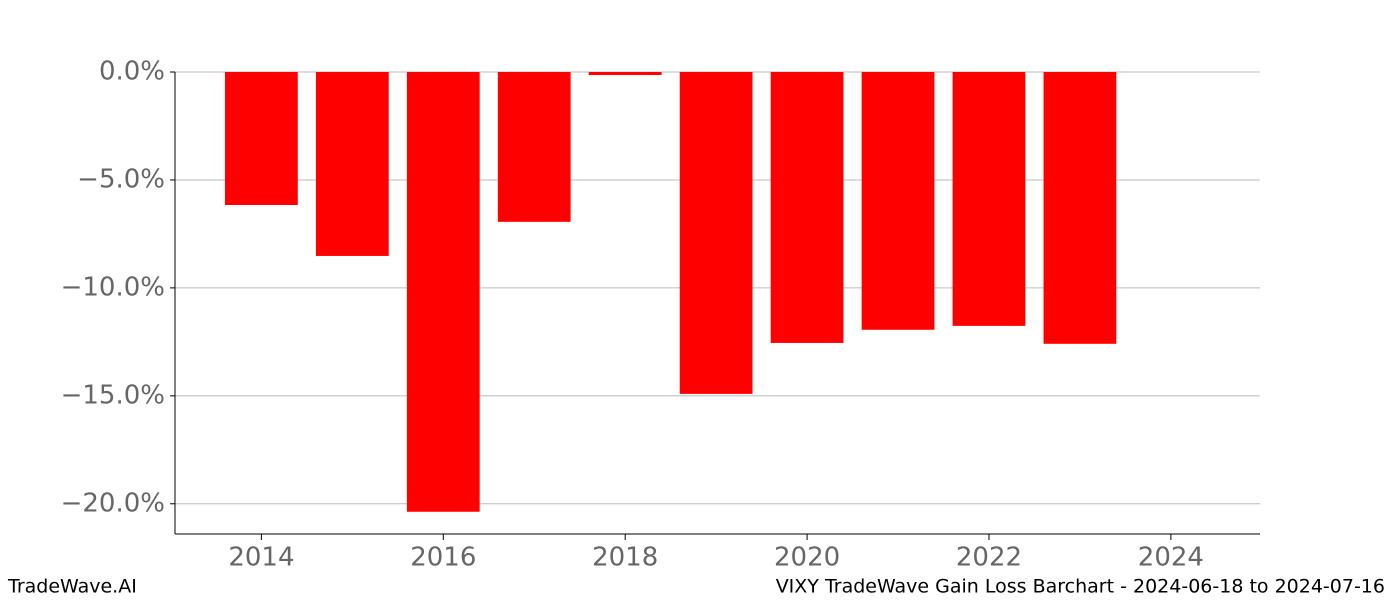 The width and height of the screenshot is (1400, 600). Describe the element at coordinates (121, 179) in the screenshot. I see `y-tick-label: −5.0%` at that location.